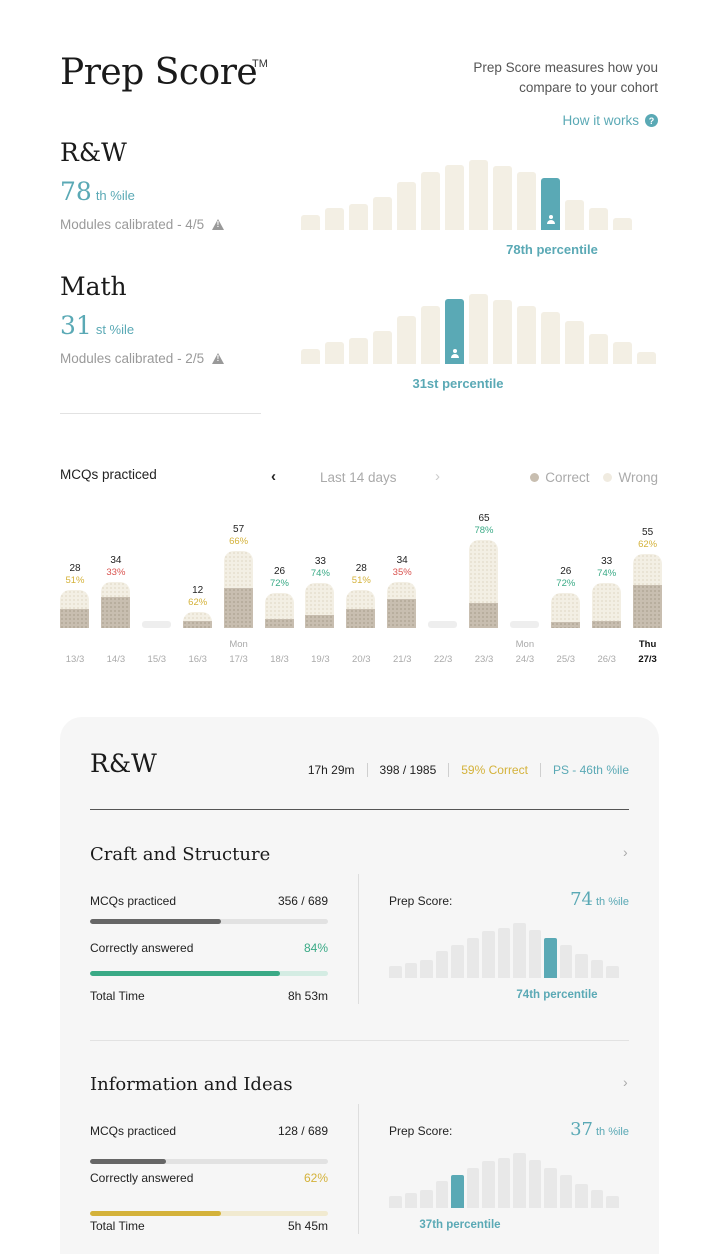  Describe the element at coordinates (557, 995) in the screenshot. I see `prep-score-caption: 74th percentile` at that location.